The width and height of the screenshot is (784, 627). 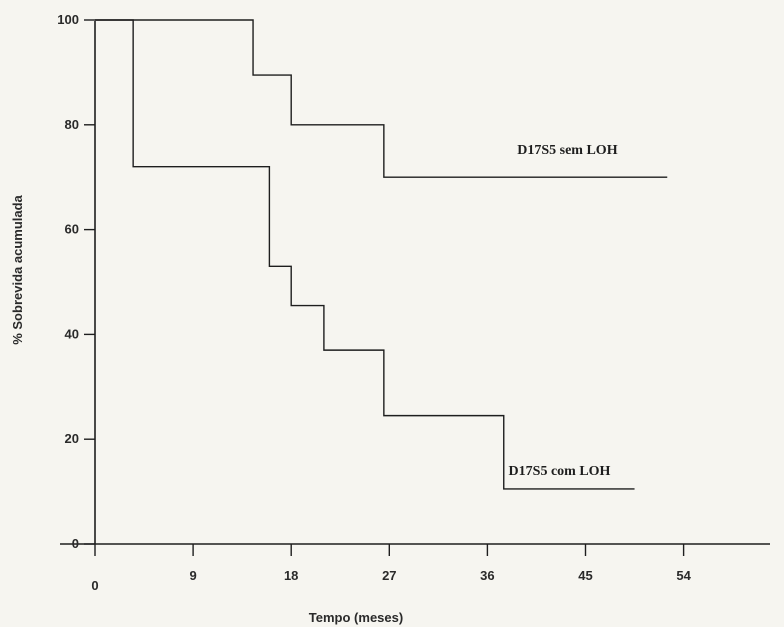 I want to click on x-tick-label: 54, so click(x=683, y=575).